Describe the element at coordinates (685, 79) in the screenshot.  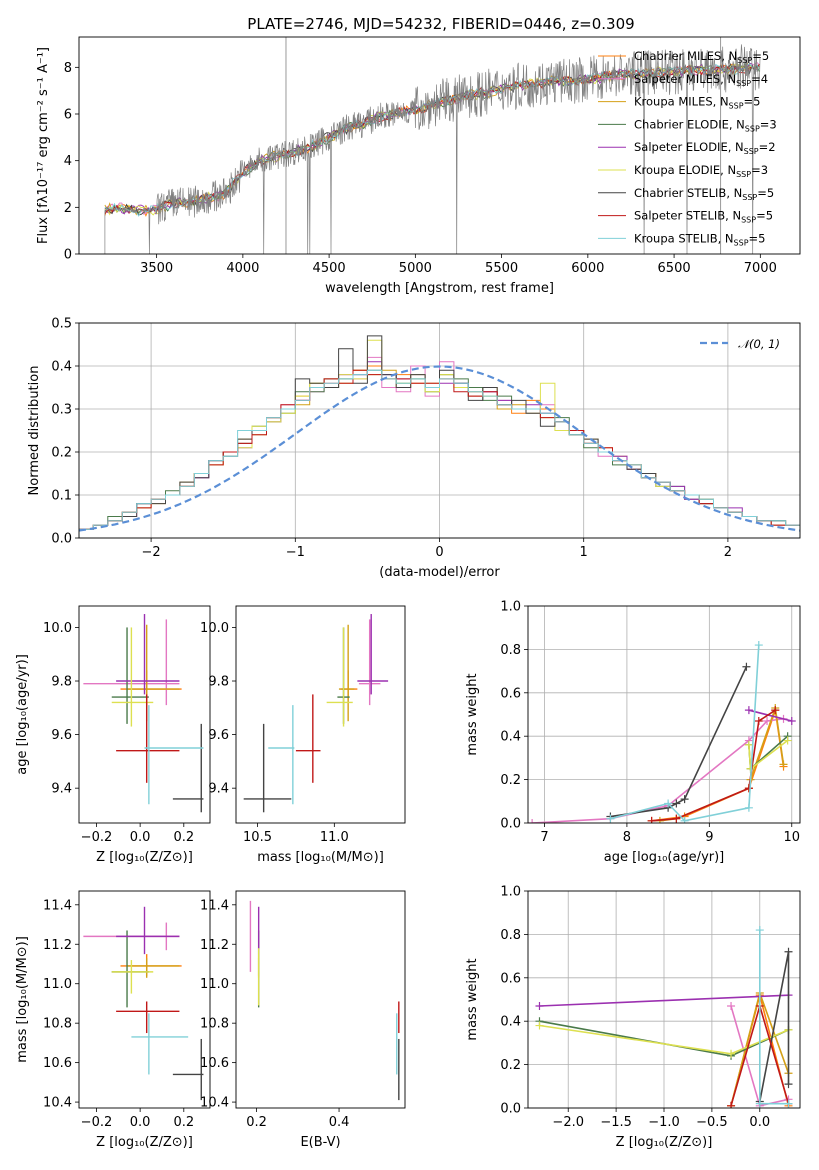
I see `legend-text: Salpeter MILES, N` at that location.